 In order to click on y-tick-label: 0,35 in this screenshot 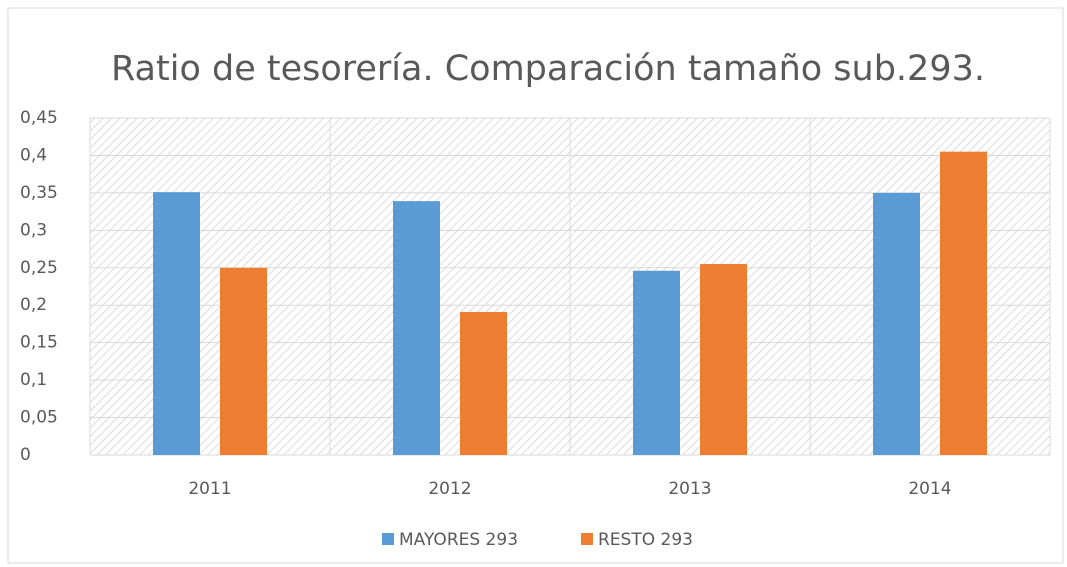, I will do `click(39, 193)`.